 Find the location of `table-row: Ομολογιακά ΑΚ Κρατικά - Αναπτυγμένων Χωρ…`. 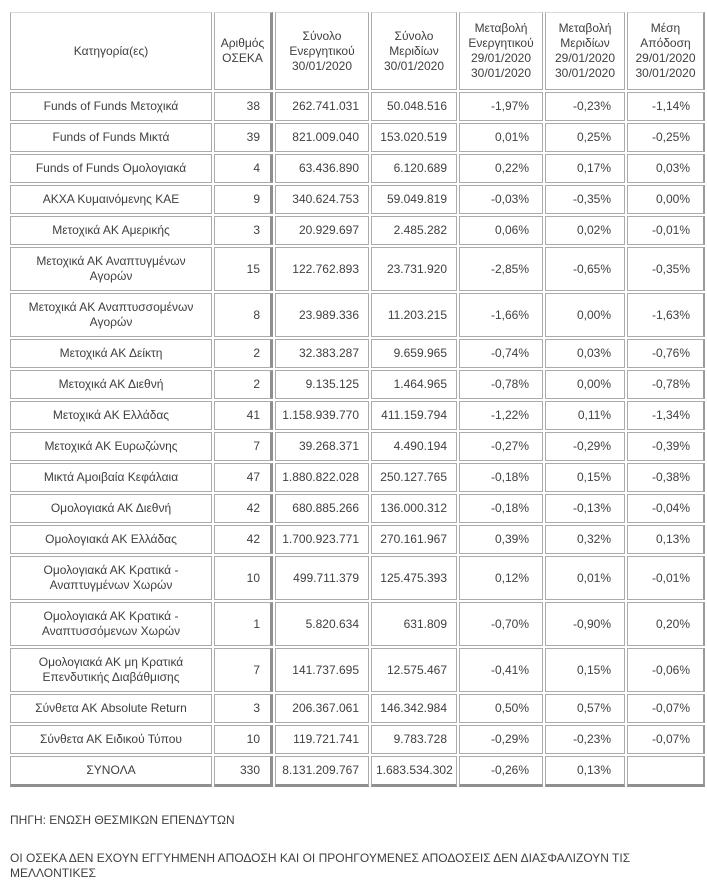

table-row: Ομολογιακά ΑΚ Κρατικά - Αναπτυγμένων Χωρ… is located at coordinates (357, 578).